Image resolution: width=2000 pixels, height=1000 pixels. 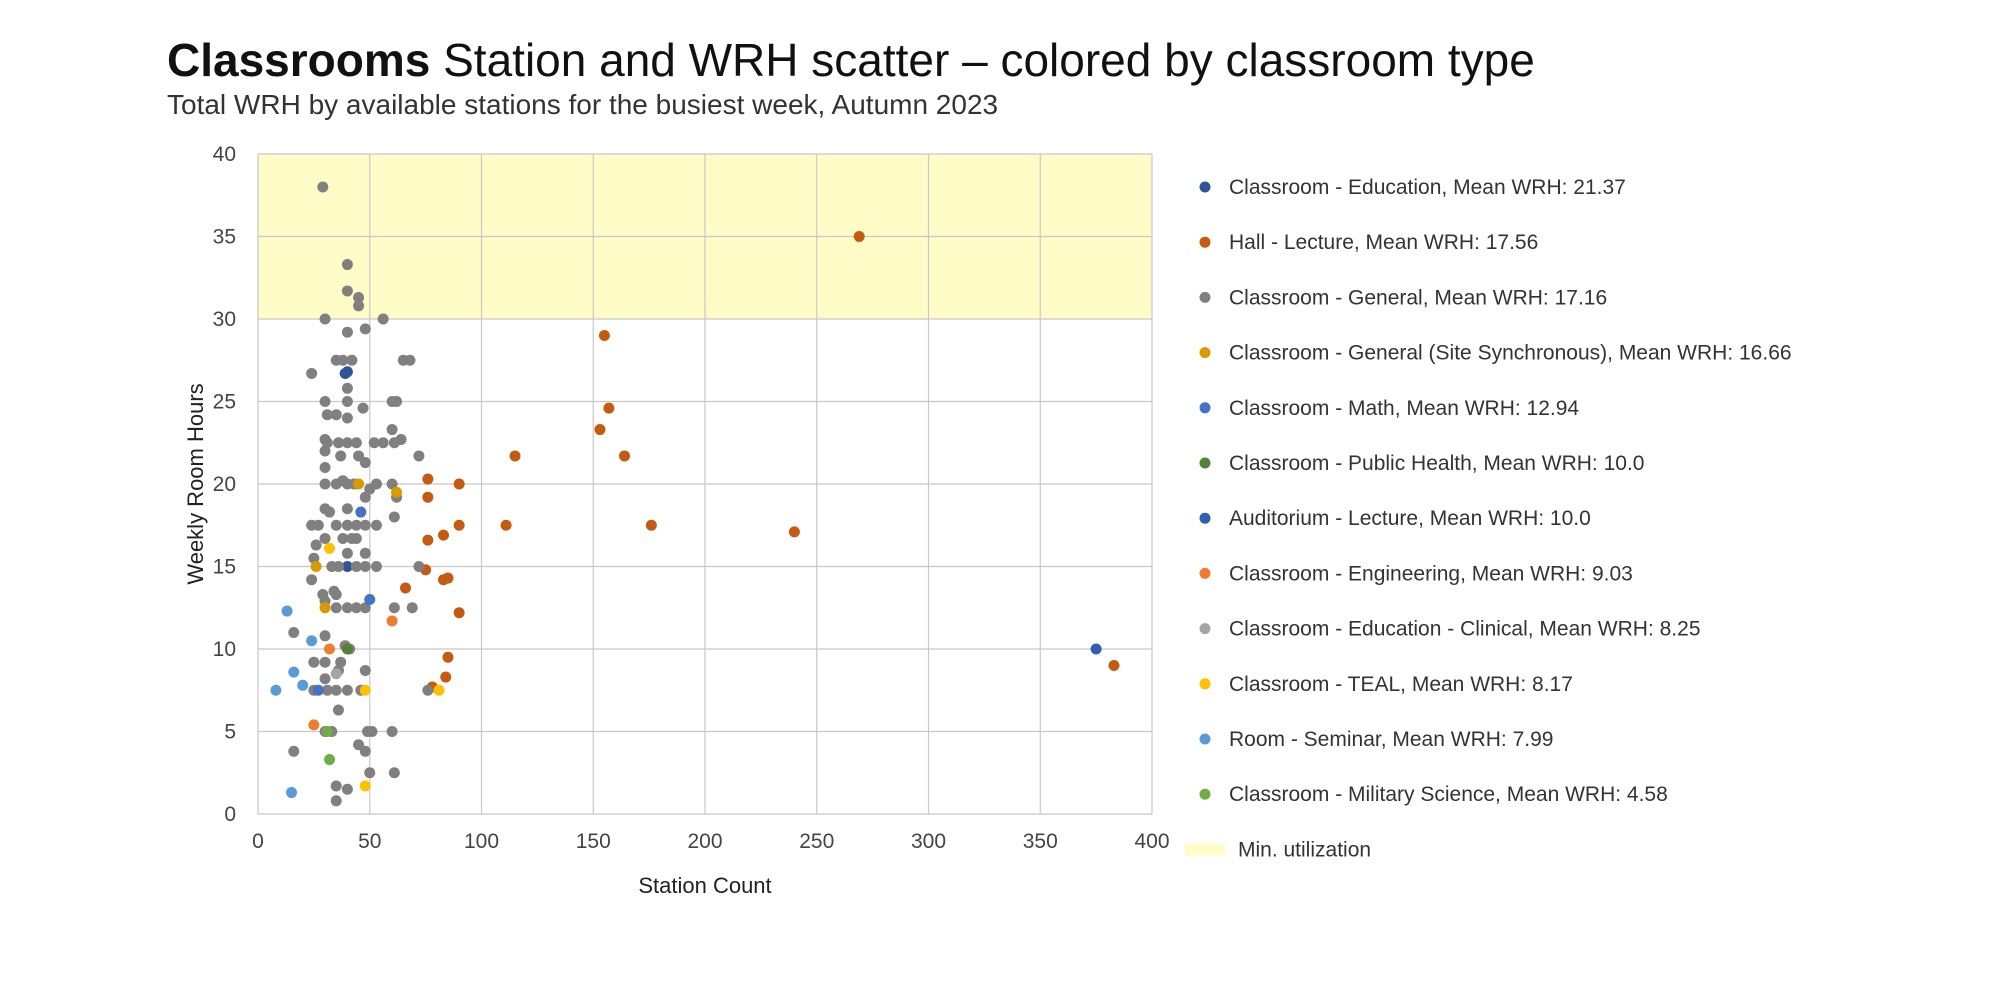 I want to click on x-tick-label: 350, so click(x=1040, y=841).